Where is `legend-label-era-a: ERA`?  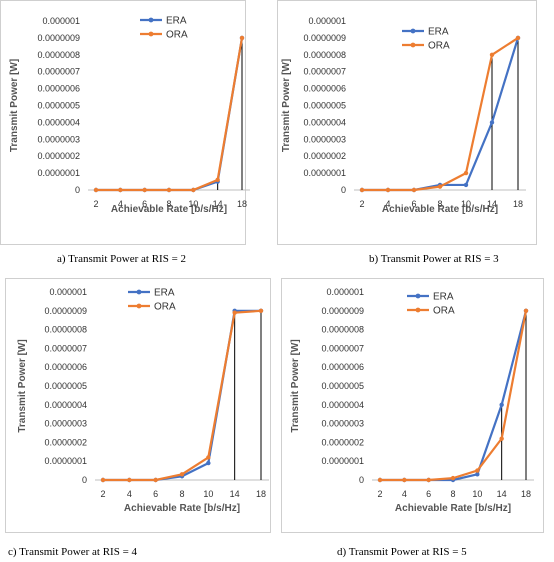 legend-label-era-a: ERA is located at coordinates (176, 21).